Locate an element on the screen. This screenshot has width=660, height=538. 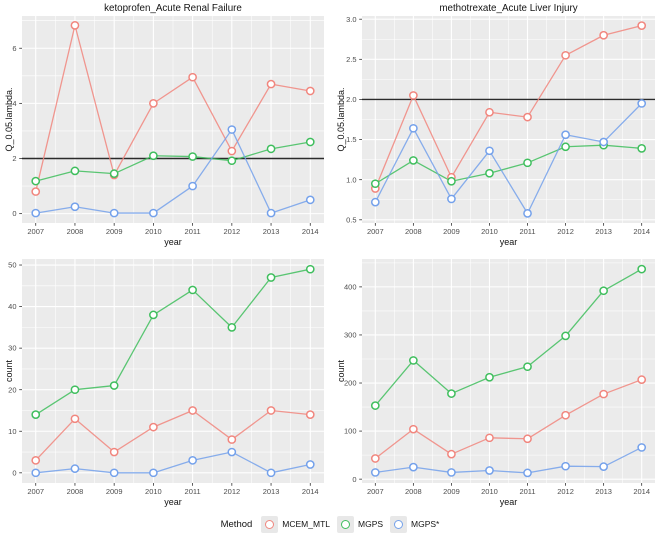
legend-item-mgps-star: MGPS* is located at coordinates (415, 524).